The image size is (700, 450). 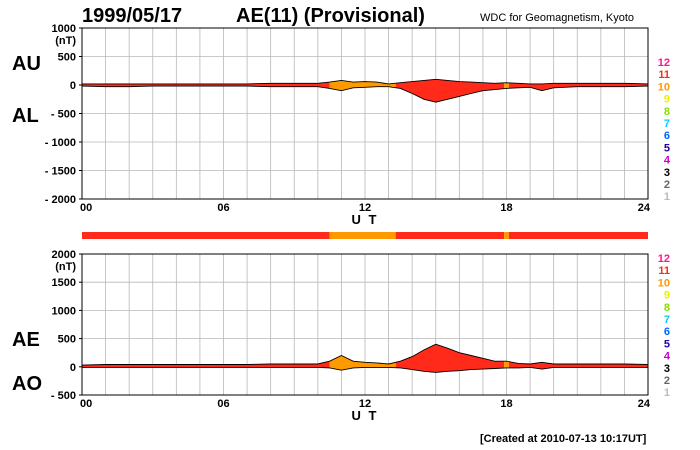 I want to click on ae-series-label: AE, so click(x=26, y=340).